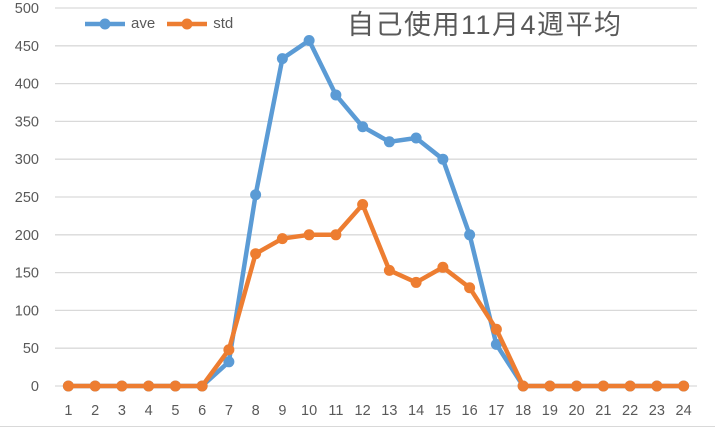 The image size is (715, 431). Describe the element at coordinates (577, 411) in the screenshot. I see `x-axis-tick-label: 20` at that location.